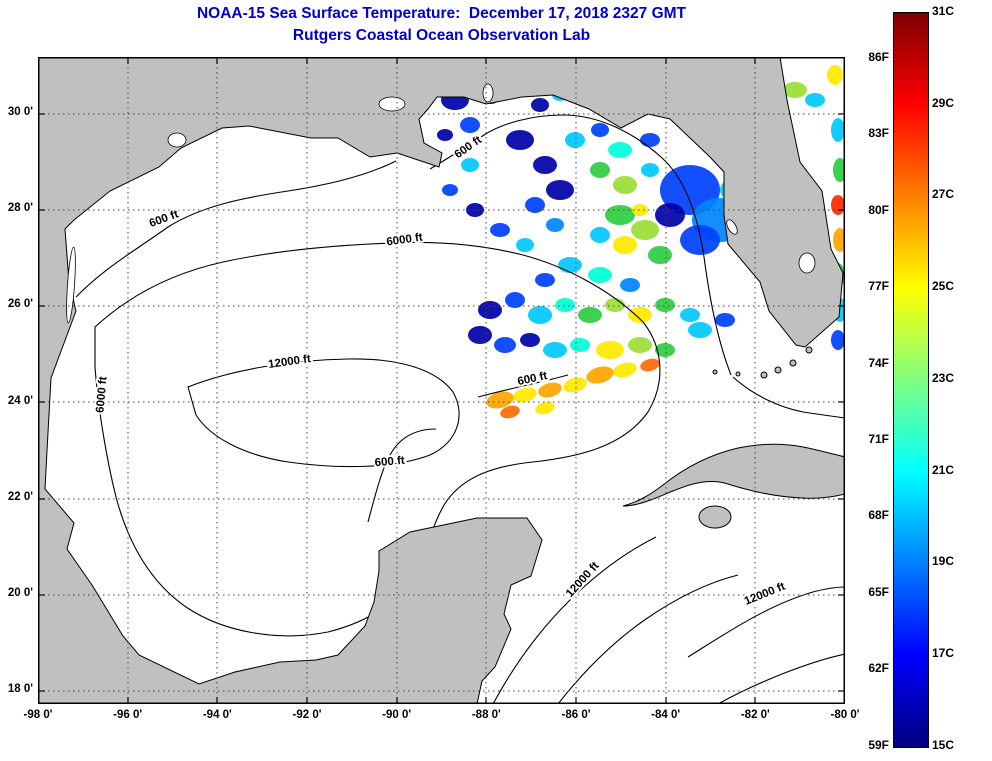  Describe the element at coordinates (20, 304) in the screenshot. I see `y-tick-label: 26 0'` at that location.